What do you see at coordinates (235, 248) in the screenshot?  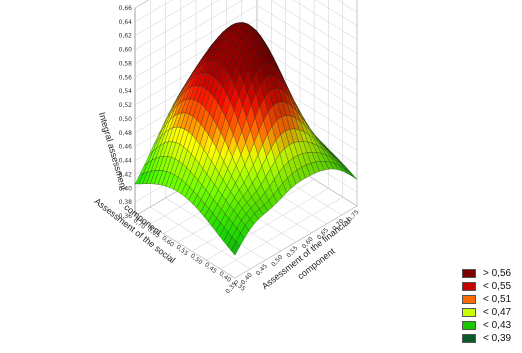 I see `surface-cell` at bounding box center [235, 248].